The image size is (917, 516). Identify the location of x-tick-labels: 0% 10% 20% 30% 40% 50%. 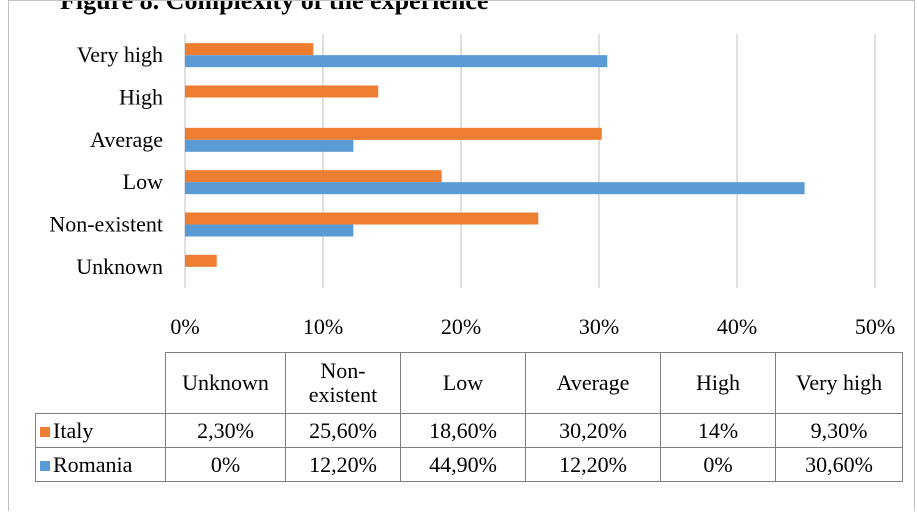
(532, 326).